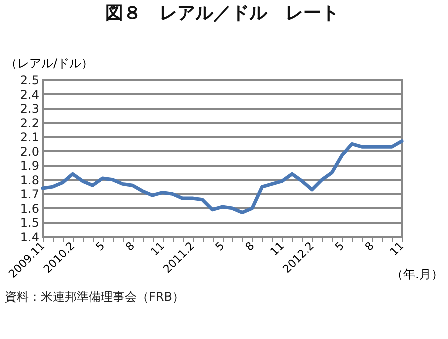  I want to click on y-tick-label: 2.3, so click(30, 109).